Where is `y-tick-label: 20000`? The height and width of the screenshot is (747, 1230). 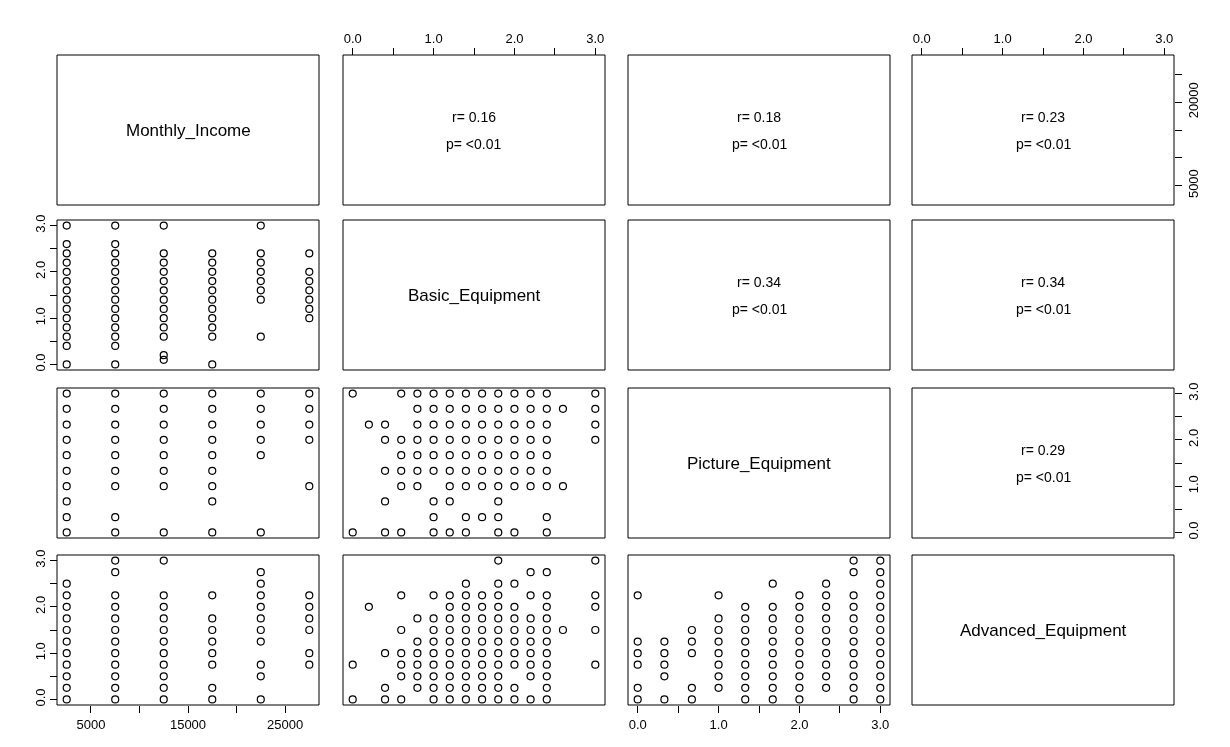 y-tick-label: 20000 is located at coordinates (1193, 100).